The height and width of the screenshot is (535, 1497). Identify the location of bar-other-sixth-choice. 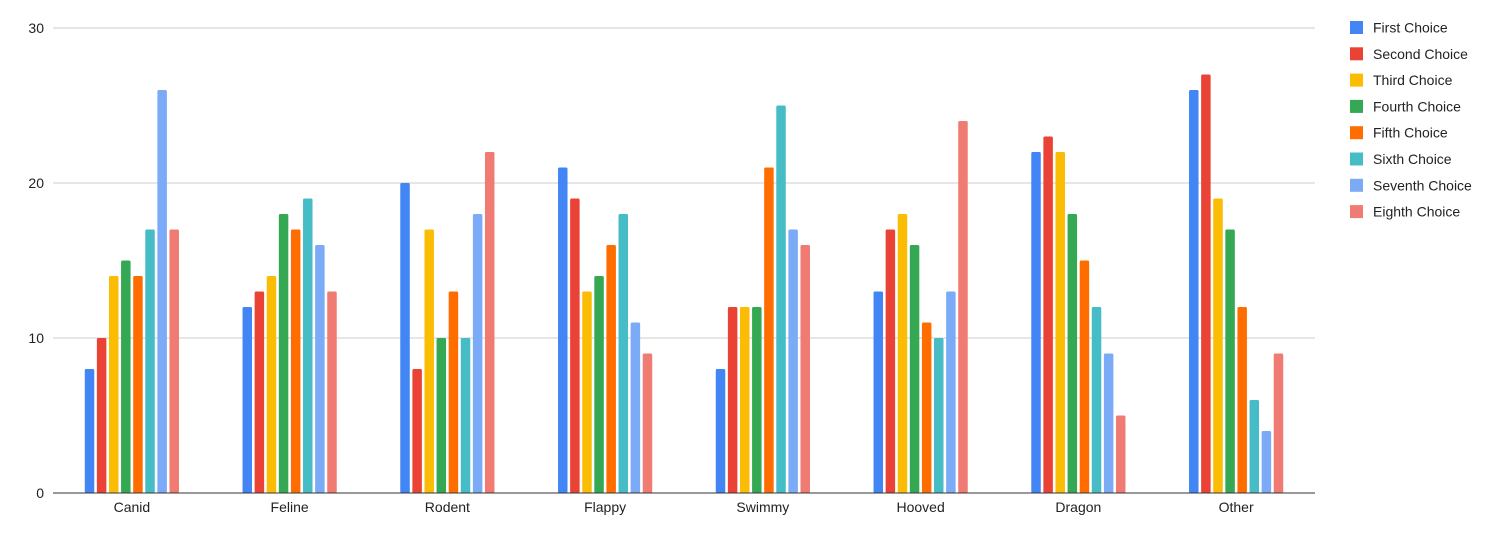
(1254, 446).